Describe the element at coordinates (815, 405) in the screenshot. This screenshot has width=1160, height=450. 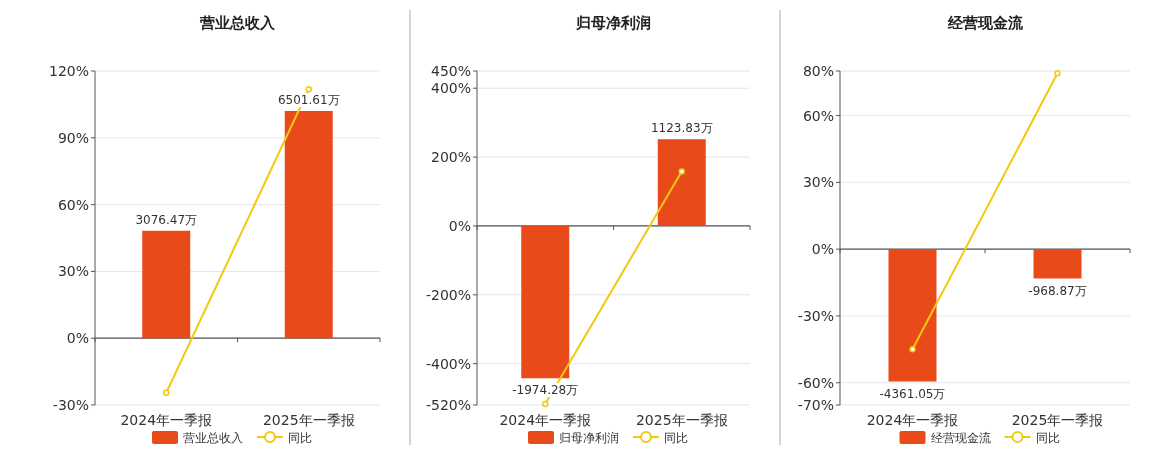
I see `y-tick-label: -70%` at that location.